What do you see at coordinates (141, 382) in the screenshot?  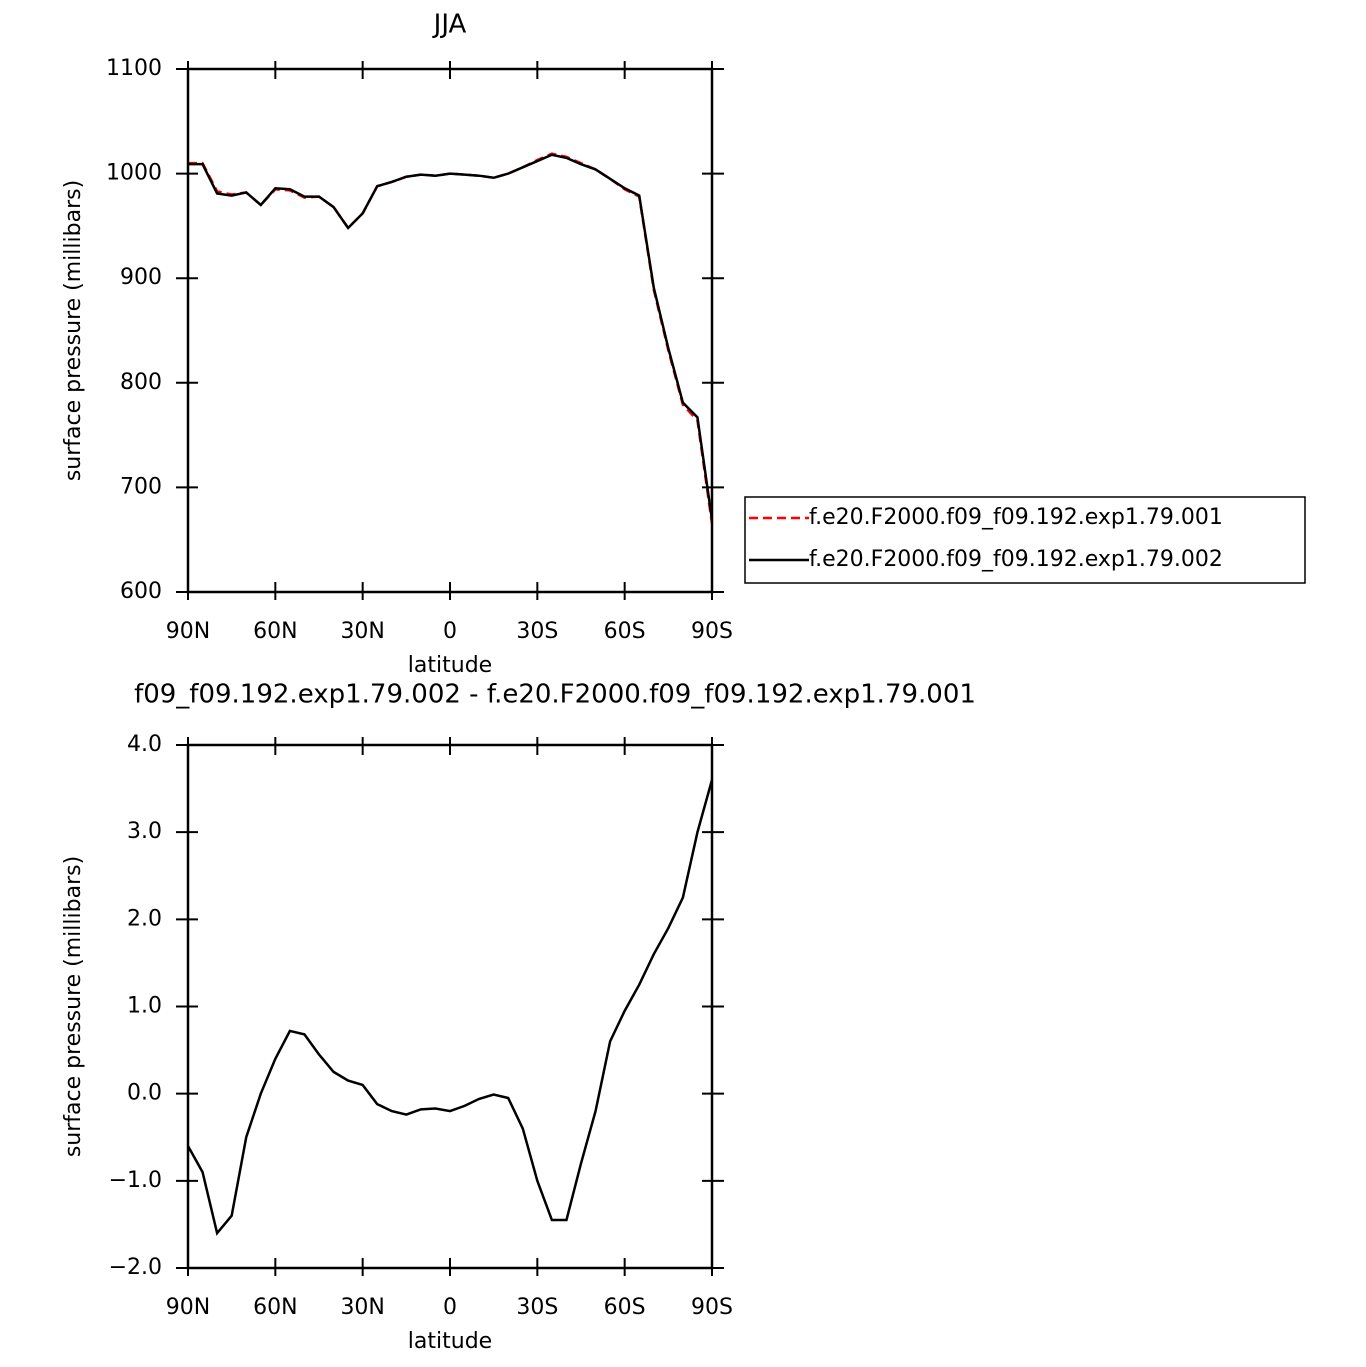 I see `y-tick-label: 800` at bounding box center [141, 382].